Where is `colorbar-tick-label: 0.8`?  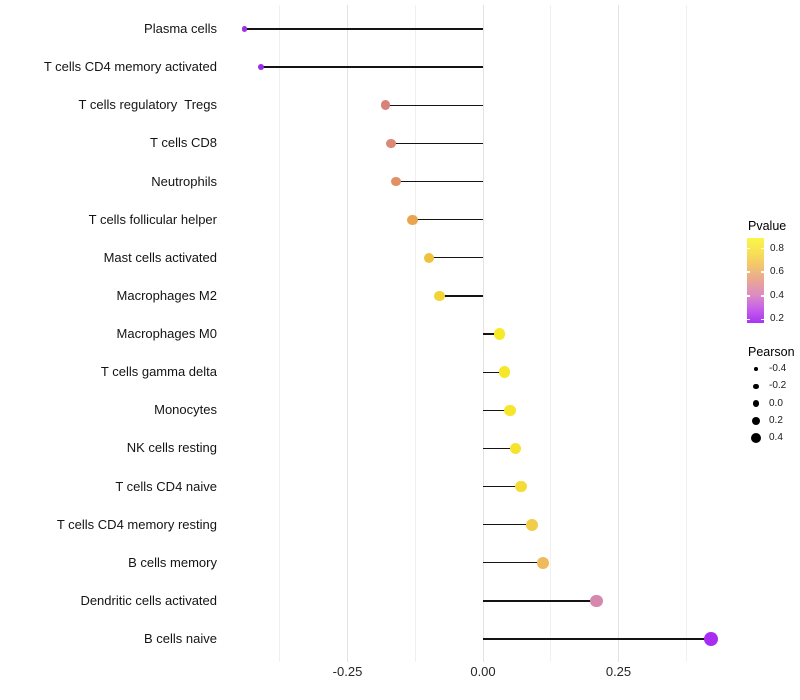 colorbar-tick-label: 0.8 is located at coordinates (777, 248).